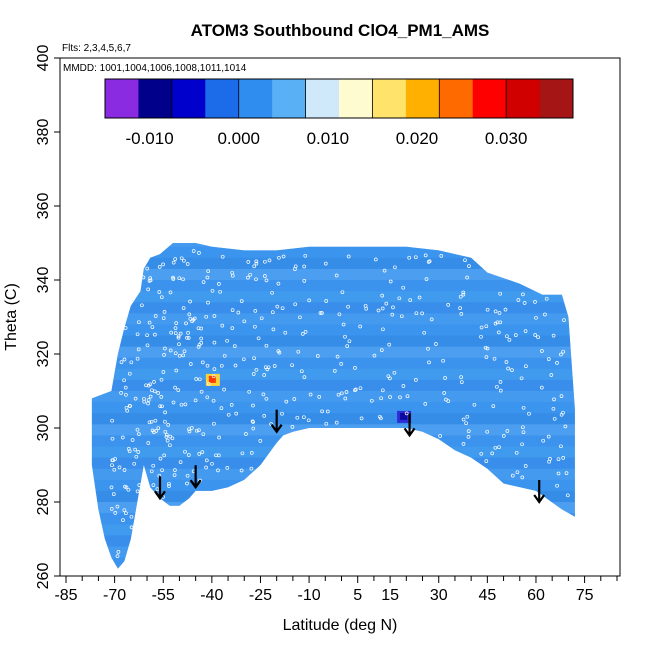 The image size is (650, 650). Describe the element at coordinates (539, 492) in the screenshot. I see `tropopause-arrow` at that location.